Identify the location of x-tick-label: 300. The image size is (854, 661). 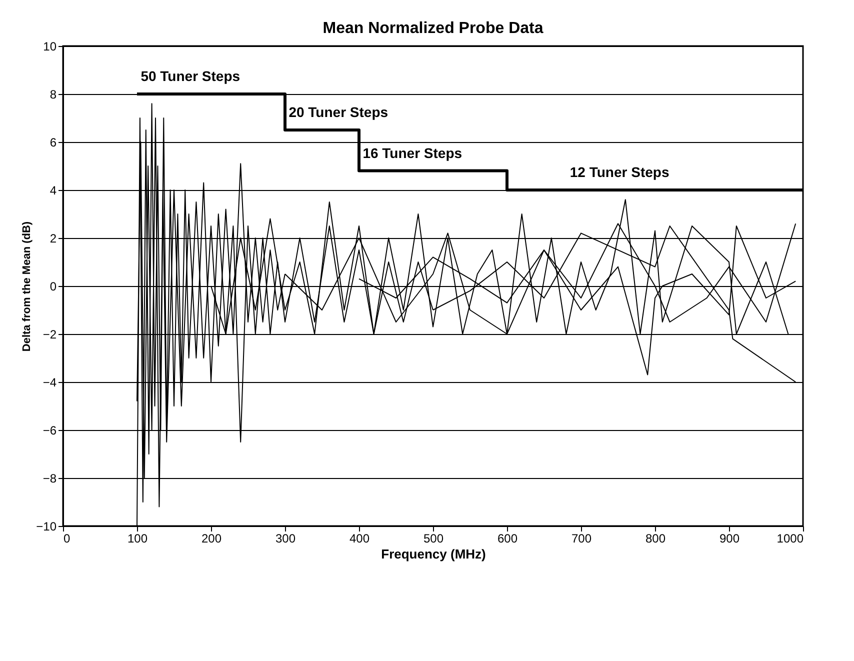
(285, 539).